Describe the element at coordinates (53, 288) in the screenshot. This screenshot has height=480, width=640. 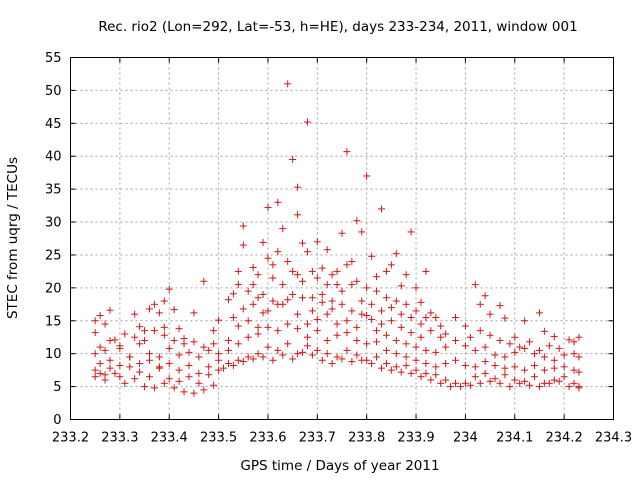
I see `y-tick-label: 20` at that location.